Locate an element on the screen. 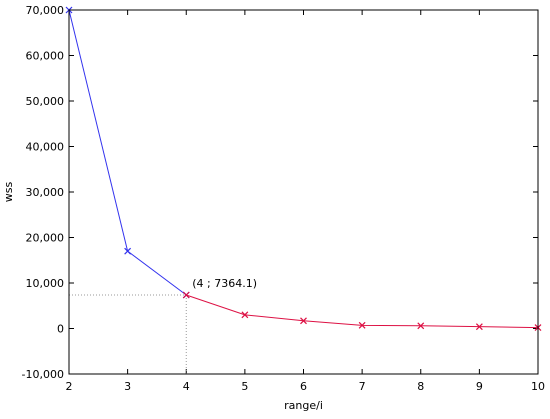  x-tick-label: 9 is located at coordinates (479, 386).